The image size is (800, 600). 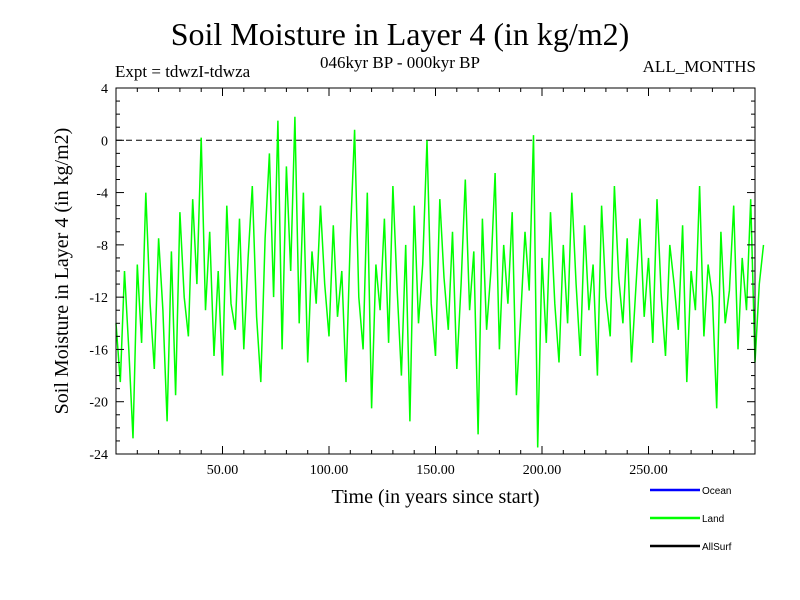 What do you see at coordinates (542, 470) in the screenshot?
I see `x-tick-label: 200.00` at bounding box center [542, 470].